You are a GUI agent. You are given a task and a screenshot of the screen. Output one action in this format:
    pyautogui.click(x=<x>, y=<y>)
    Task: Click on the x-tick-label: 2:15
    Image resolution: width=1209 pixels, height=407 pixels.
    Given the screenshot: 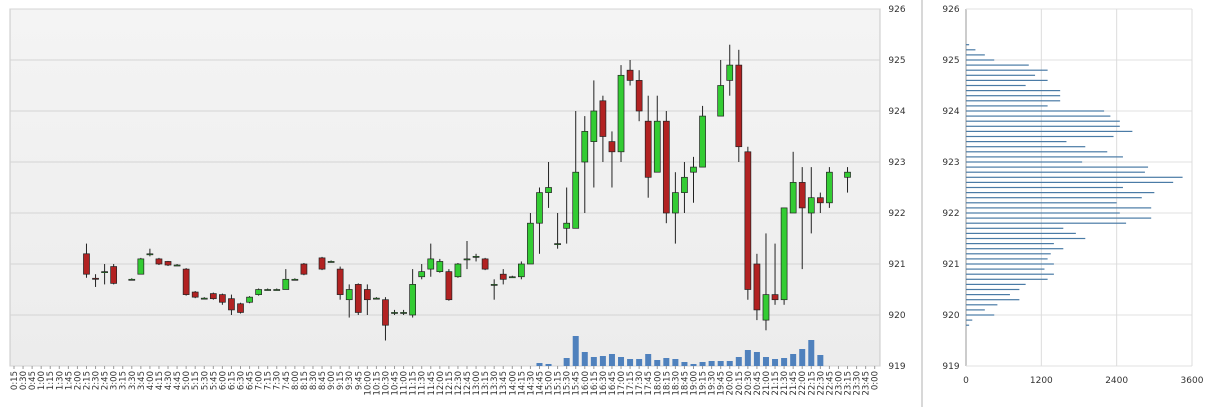 What is the action you would take?
    pyautogui.click(x=87, y=380)
    